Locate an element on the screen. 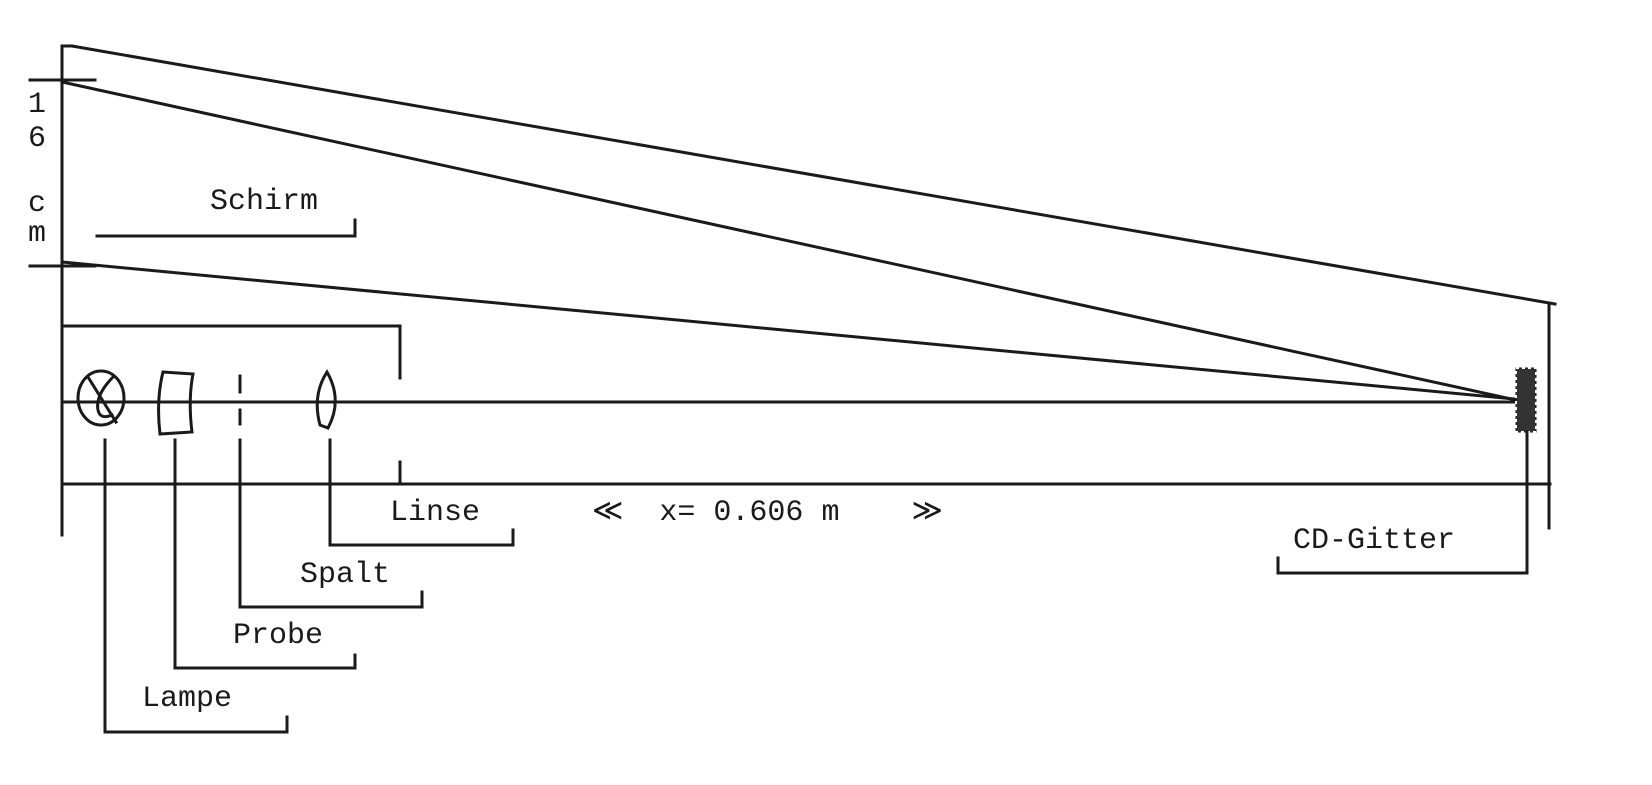 The image size is (1652, 785). lamp-label: Lampe is located at coordinates (187, 699).